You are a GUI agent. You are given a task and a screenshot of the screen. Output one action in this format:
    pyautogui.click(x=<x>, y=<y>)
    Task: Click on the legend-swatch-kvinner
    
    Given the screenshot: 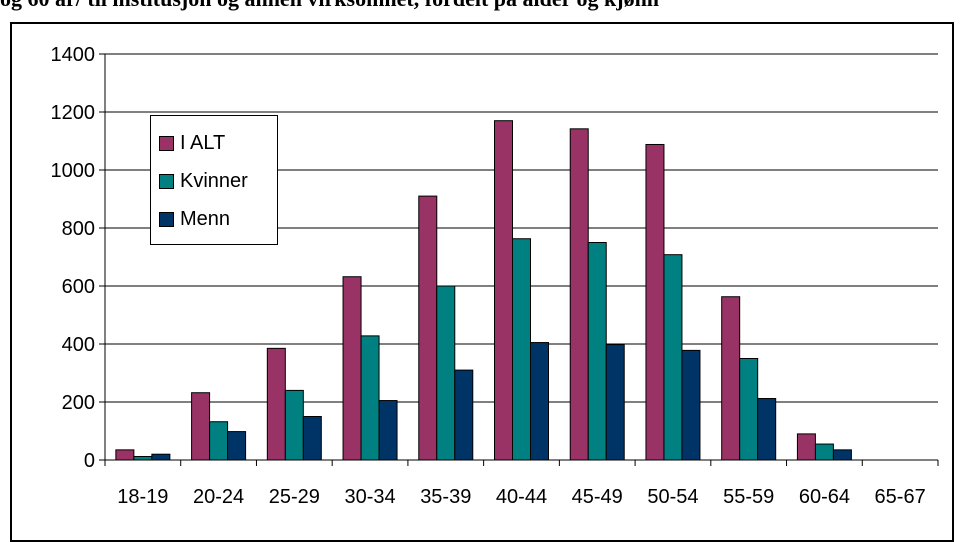 What is the action you would take?
    pyautogui.click(x=166, y=181)
    